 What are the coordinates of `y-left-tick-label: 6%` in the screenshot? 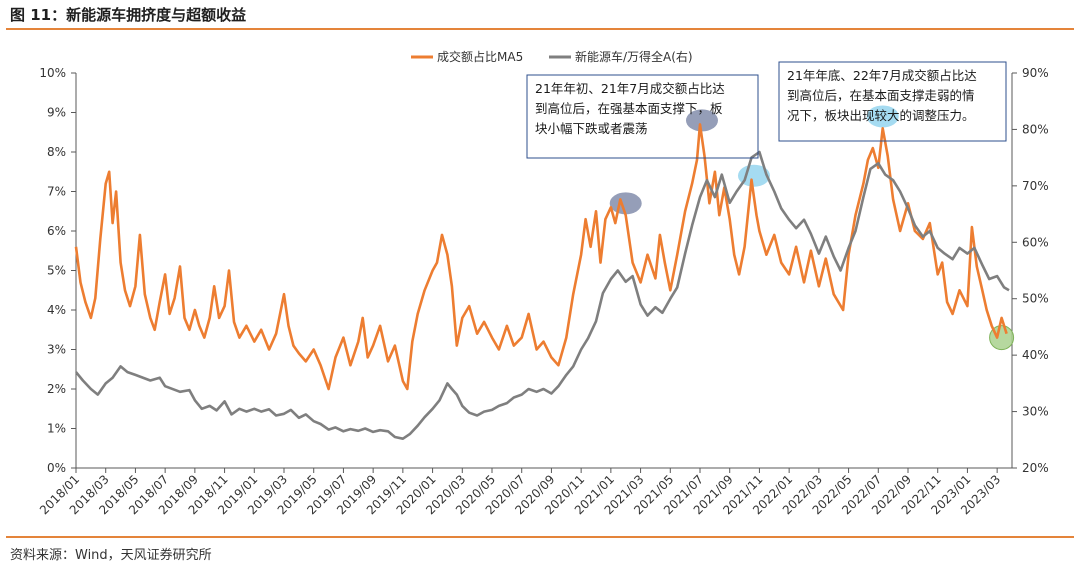 It's located at (56, 231).